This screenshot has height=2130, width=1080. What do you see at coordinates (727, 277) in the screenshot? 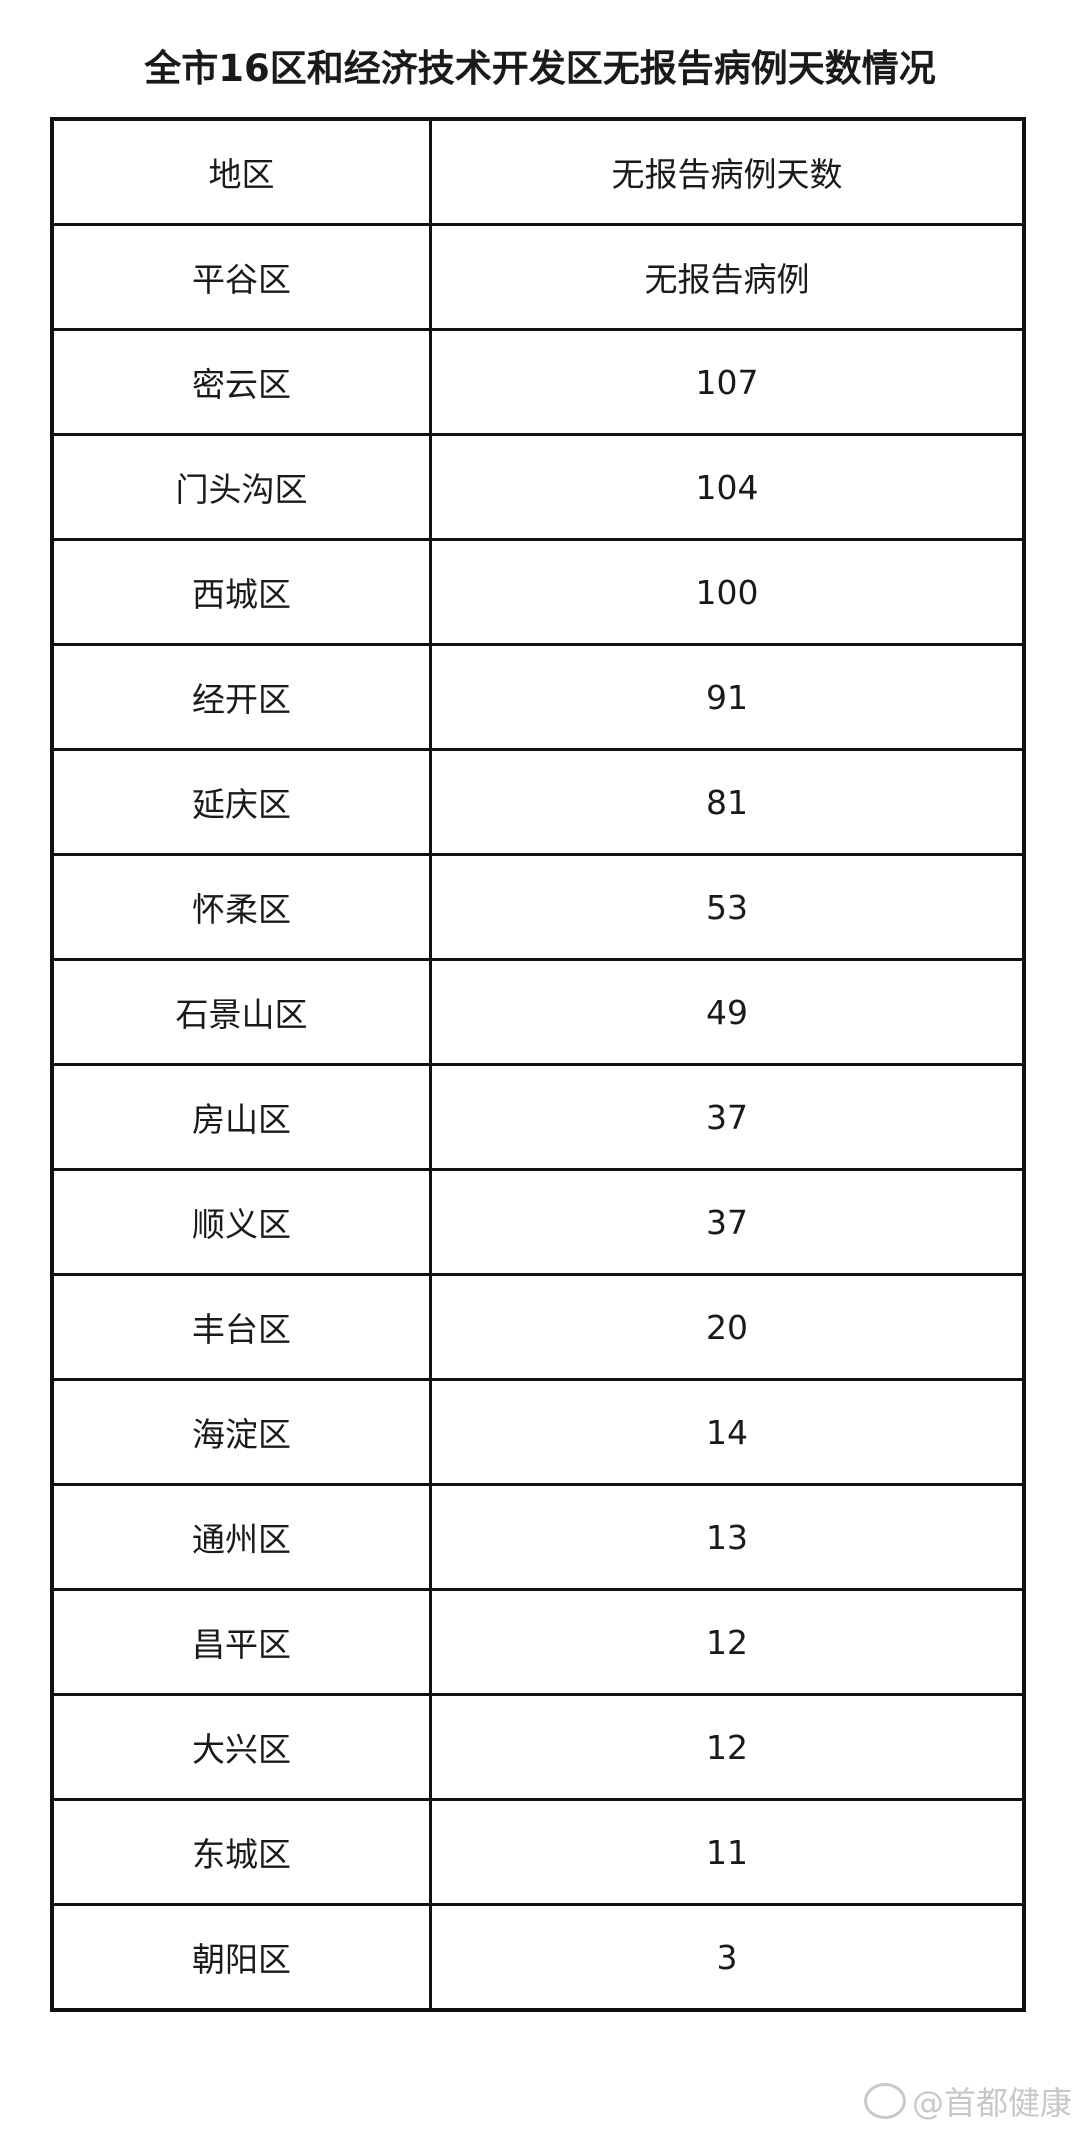
I see `cell-days: 无报告病例` at bounding box center [727, 277].